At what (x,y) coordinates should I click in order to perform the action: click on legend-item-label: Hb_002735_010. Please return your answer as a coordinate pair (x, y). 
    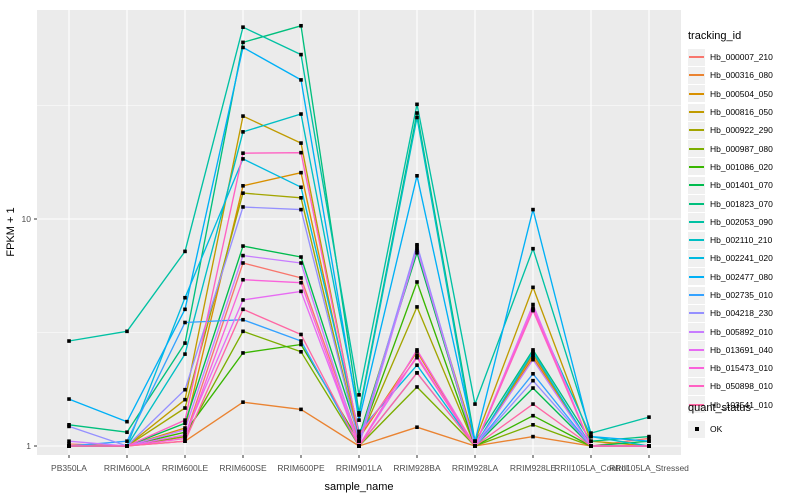
    Looking at the image, I should click on (741, 295).